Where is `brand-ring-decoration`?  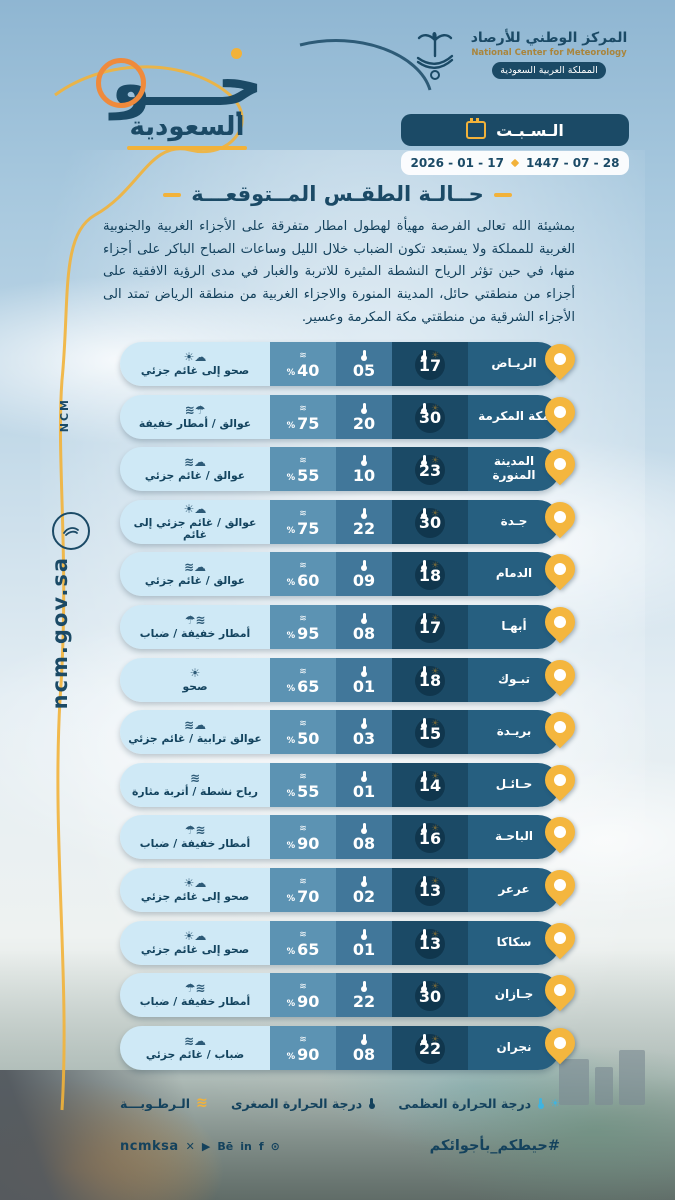 brand-ring-decoration is located at coordinates (121, 83).